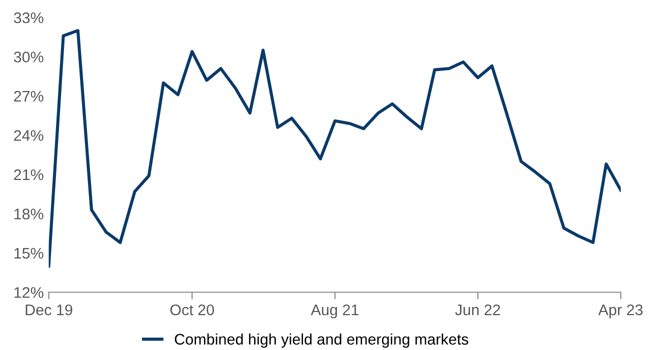 The width and height of the screenshot is (650, 350). What do you see at coordinates (29, 135) in the screenshot?
I see `y-tick-label: 24%` at bounding box center [29, 135].